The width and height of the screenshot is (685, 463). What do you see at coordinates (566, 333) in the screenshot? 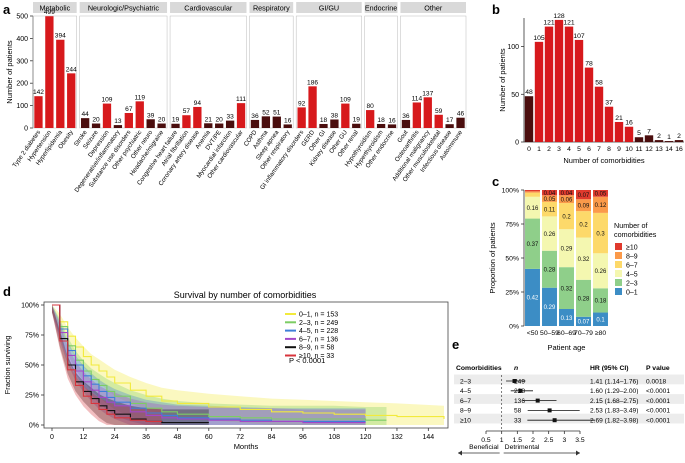
I see `c-x-tick-label: 60–69` at bounding box center [566, 333].